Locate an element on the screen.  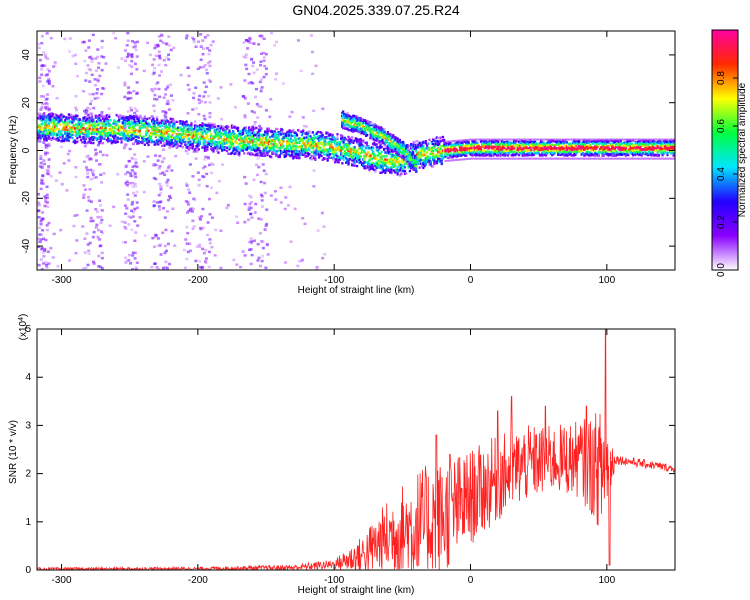
snr-x-axis-label: Height of straight line (km) is located at coordinates (356, 590).